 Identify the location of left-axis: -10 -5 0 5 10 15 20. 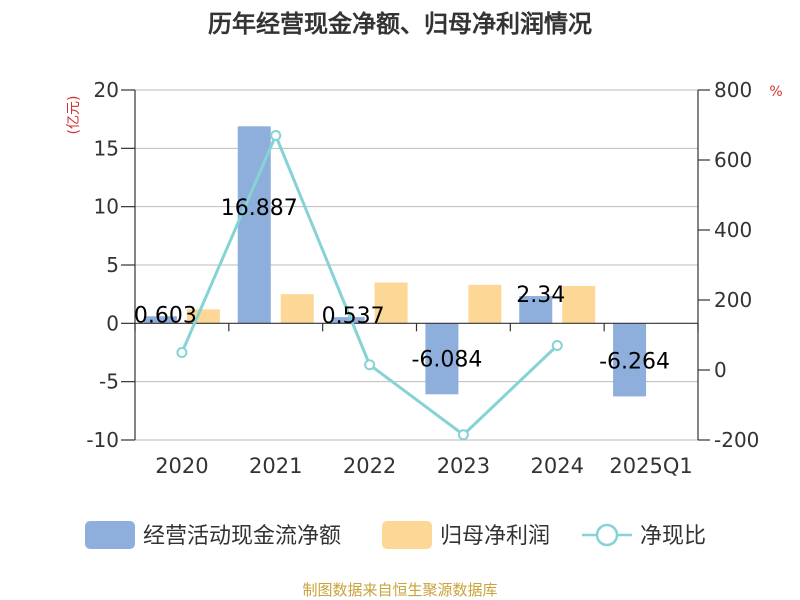
(111, 265).